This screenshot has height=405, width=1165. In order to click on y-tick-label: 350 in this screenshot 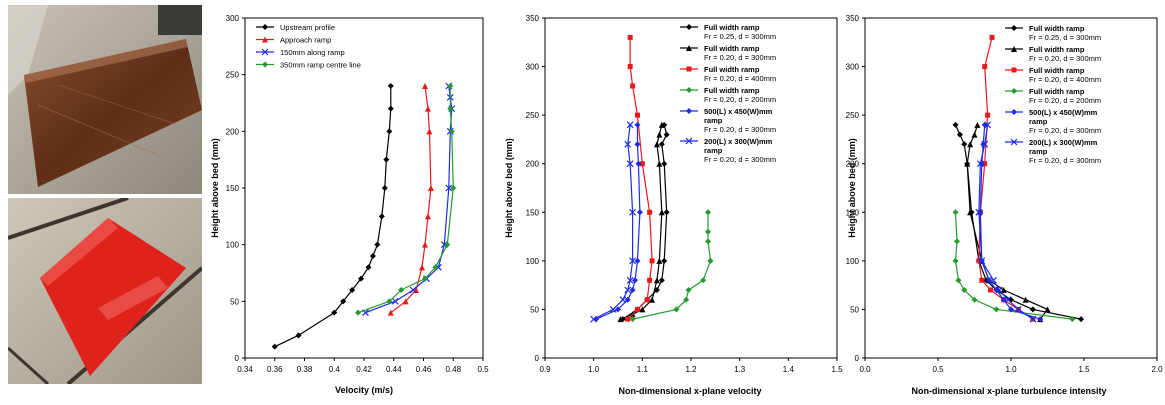, I will do `click(853, 18)`.